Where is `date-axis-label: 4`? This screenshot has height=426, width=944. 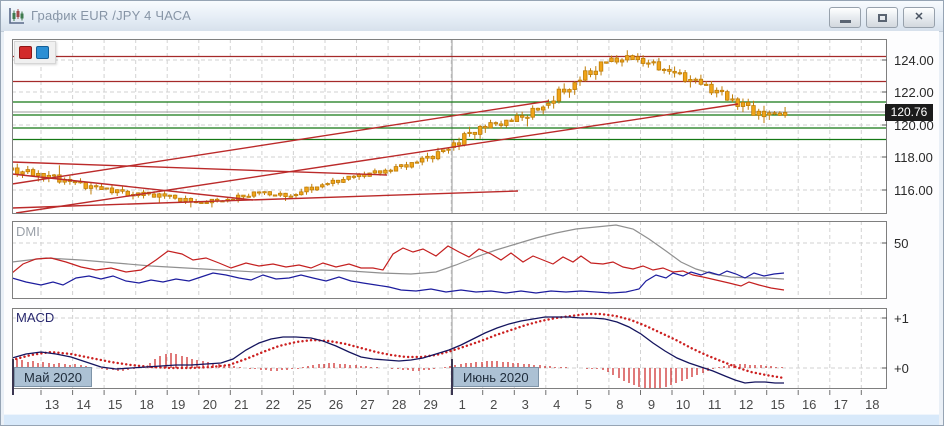
date-axis-label: 4 is located at coordinates (557, 404).